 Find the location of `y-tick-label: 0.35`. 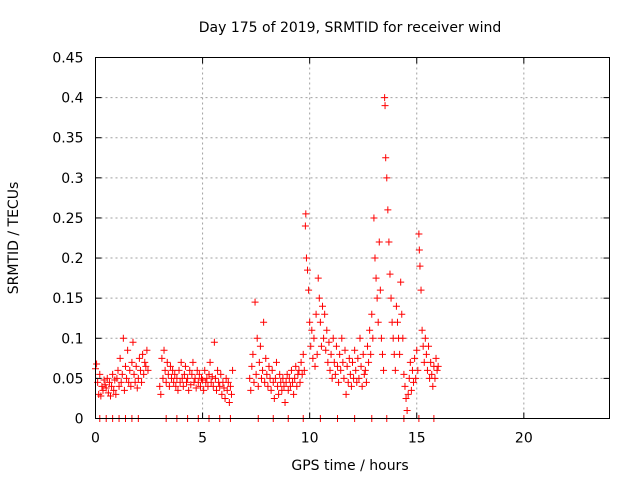

y-tick-label: 0.35 is located at coordinates (67, 139).